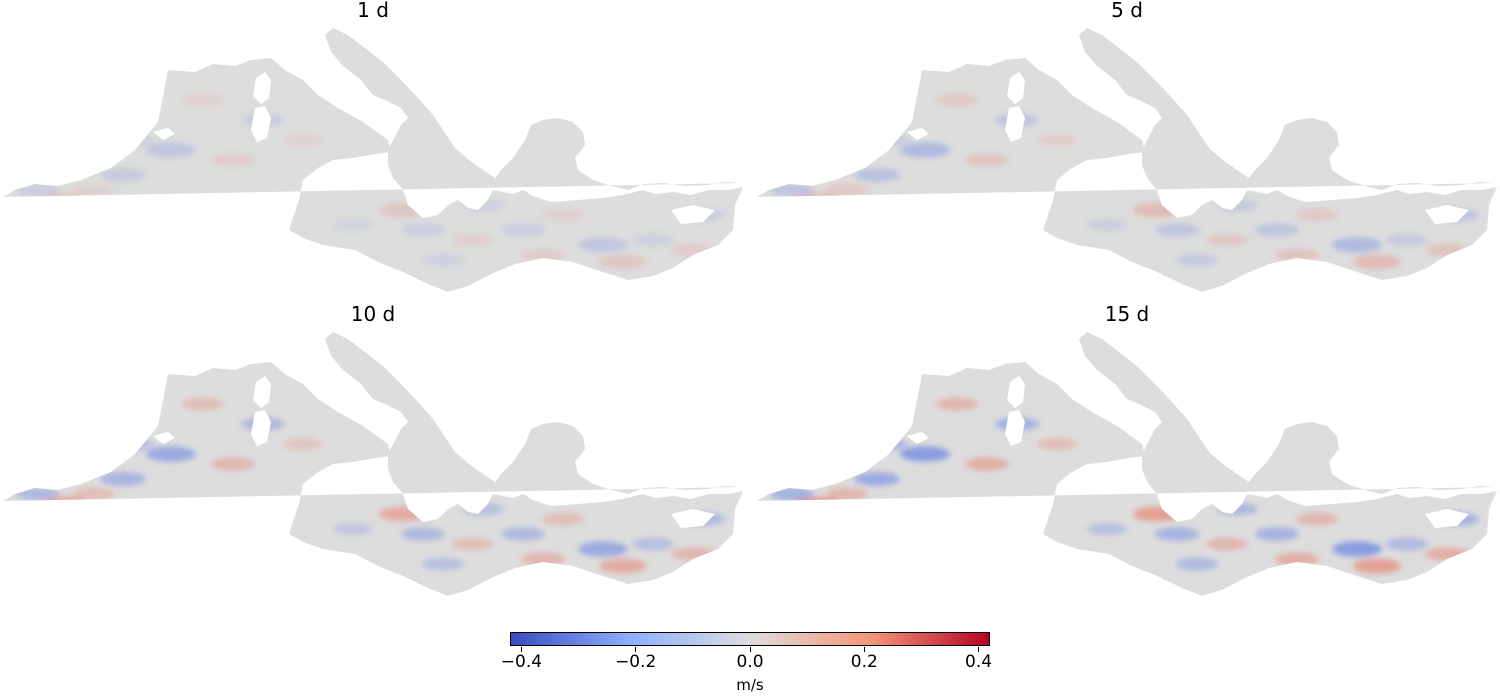  Describe the element at coordinates (1127, 11) in the screenshot. I see `panel-title: 5 d` at that location.